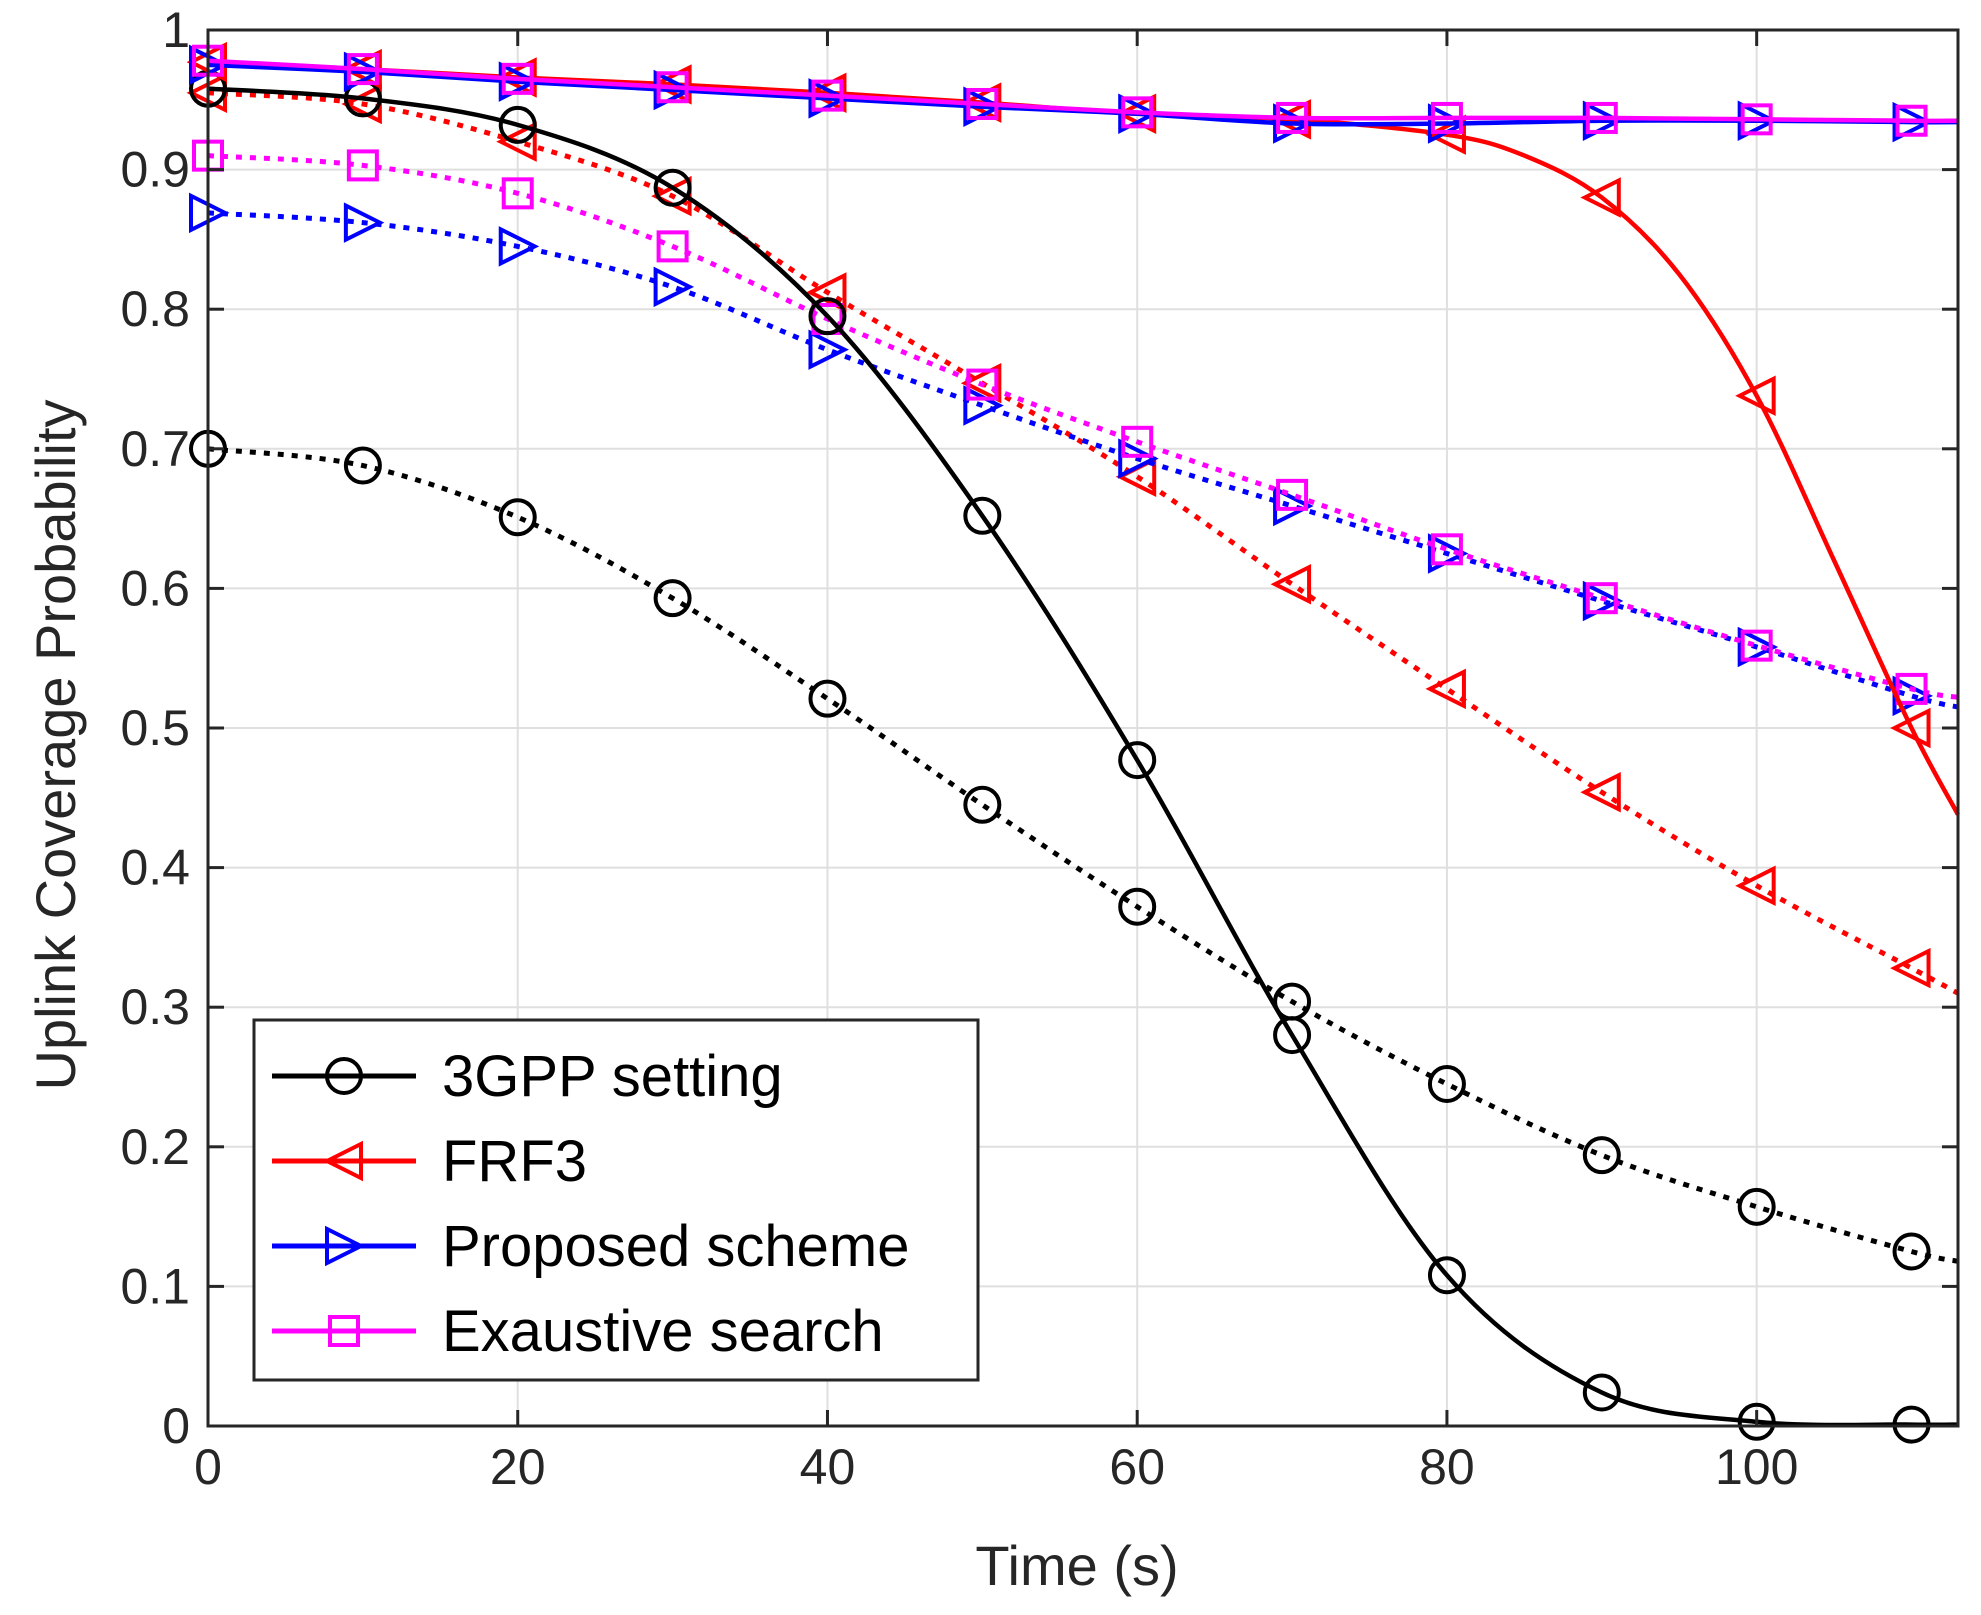 The width and height of the screenshot is (1981, 1615). I want to click on legend-label: Proposed scheme, so click(675, 1246).